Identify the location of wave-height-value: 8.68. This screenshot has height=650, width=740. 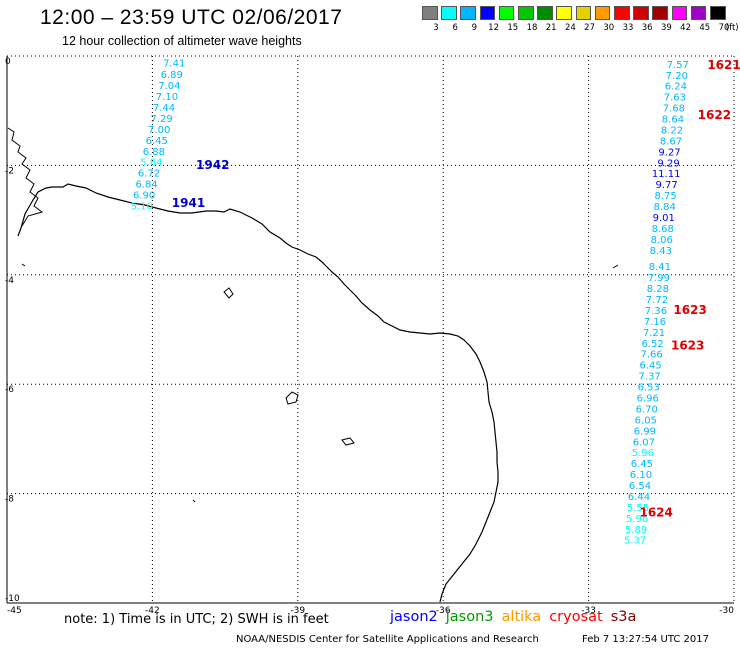
(663, 229).